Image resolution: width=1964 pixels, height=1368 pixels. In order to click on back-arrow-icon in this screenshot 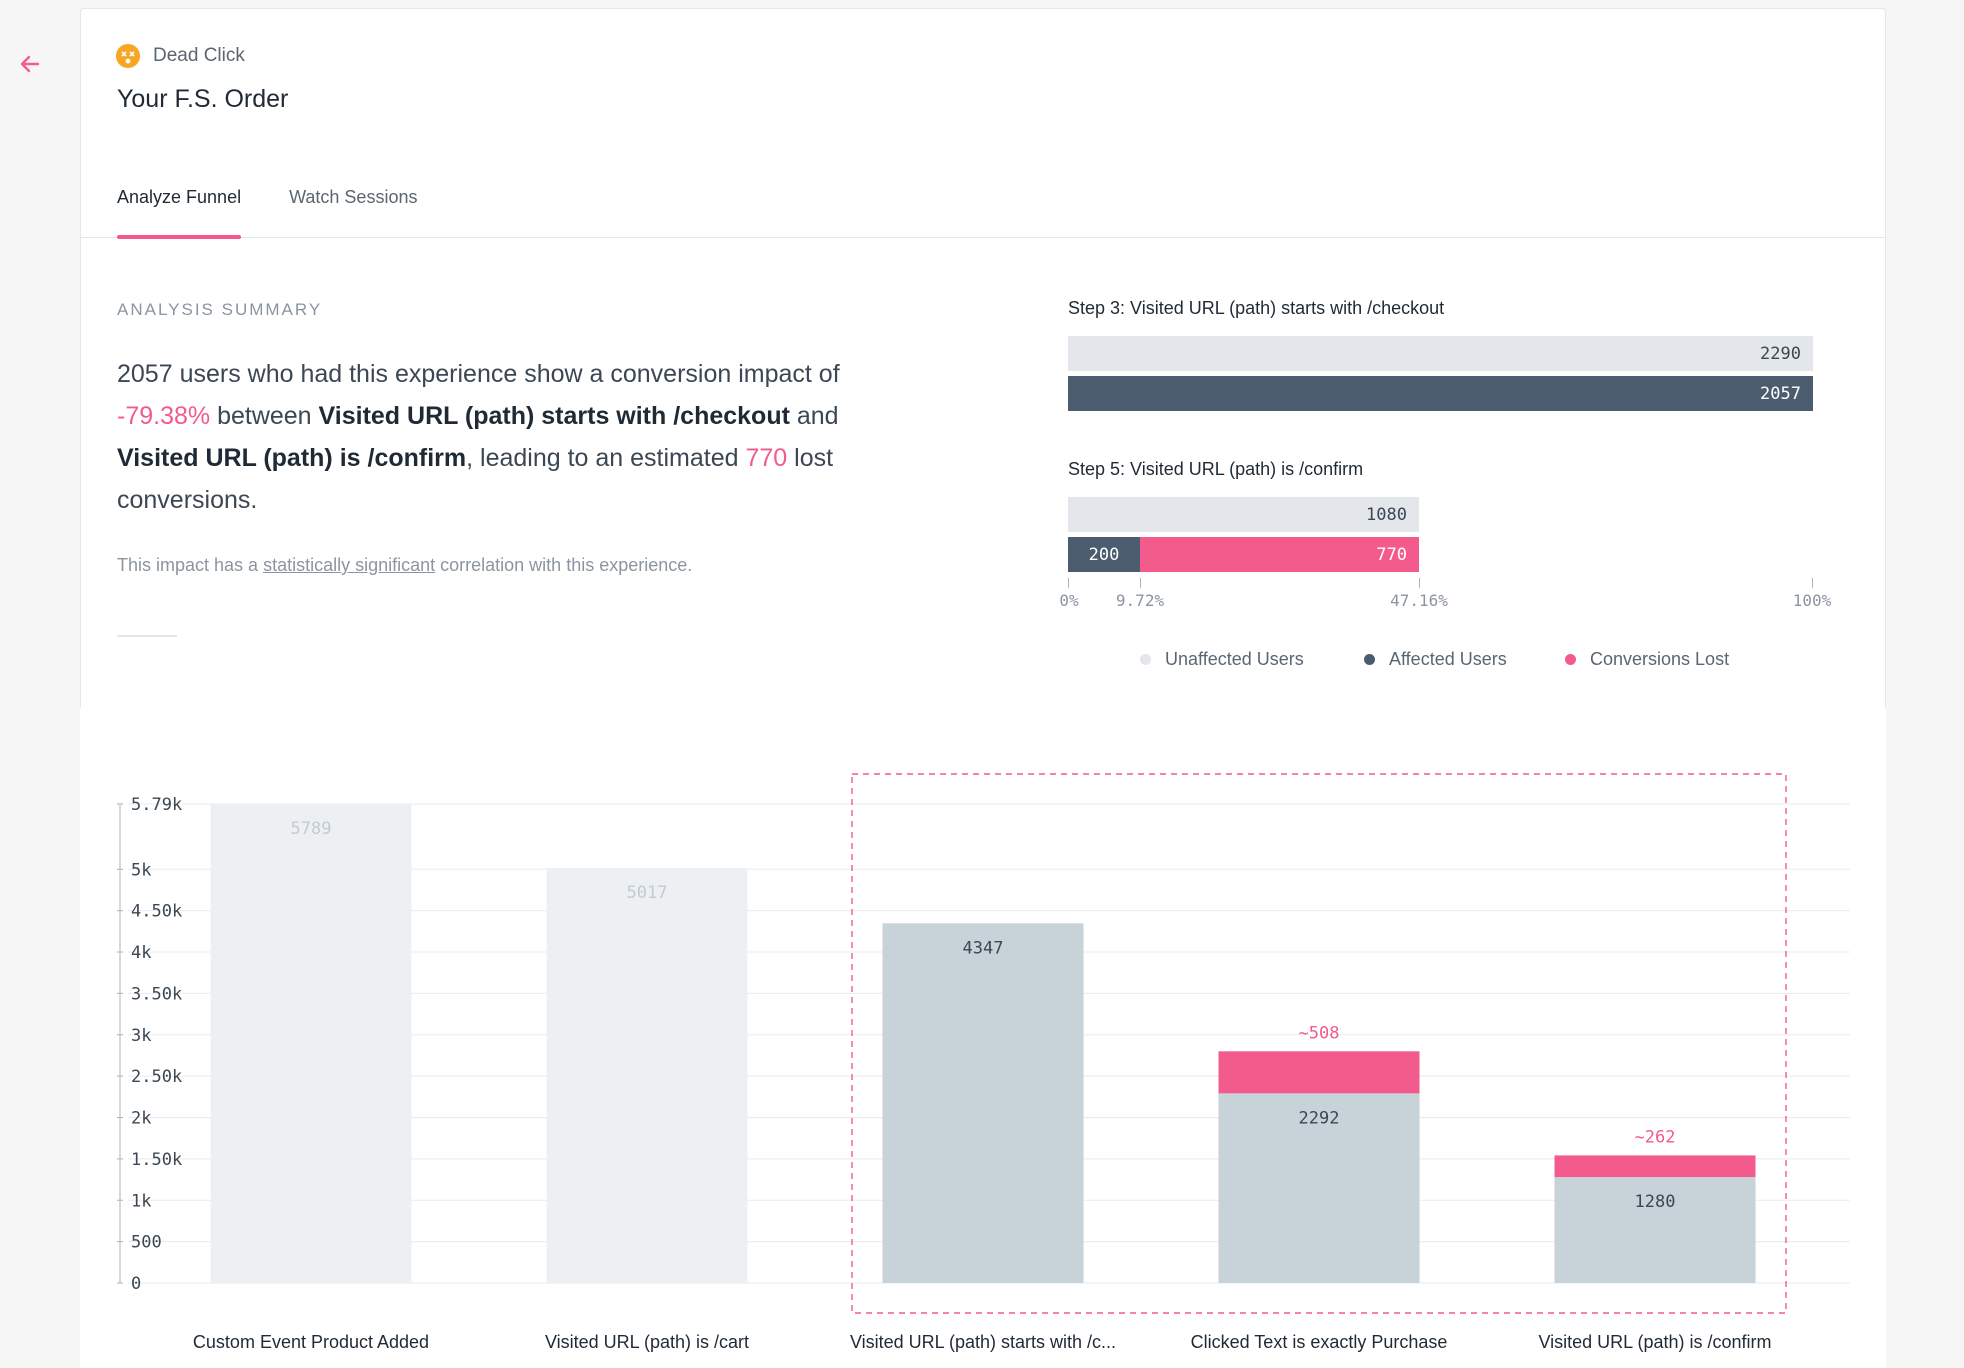, I will do `click(30, 64)`.